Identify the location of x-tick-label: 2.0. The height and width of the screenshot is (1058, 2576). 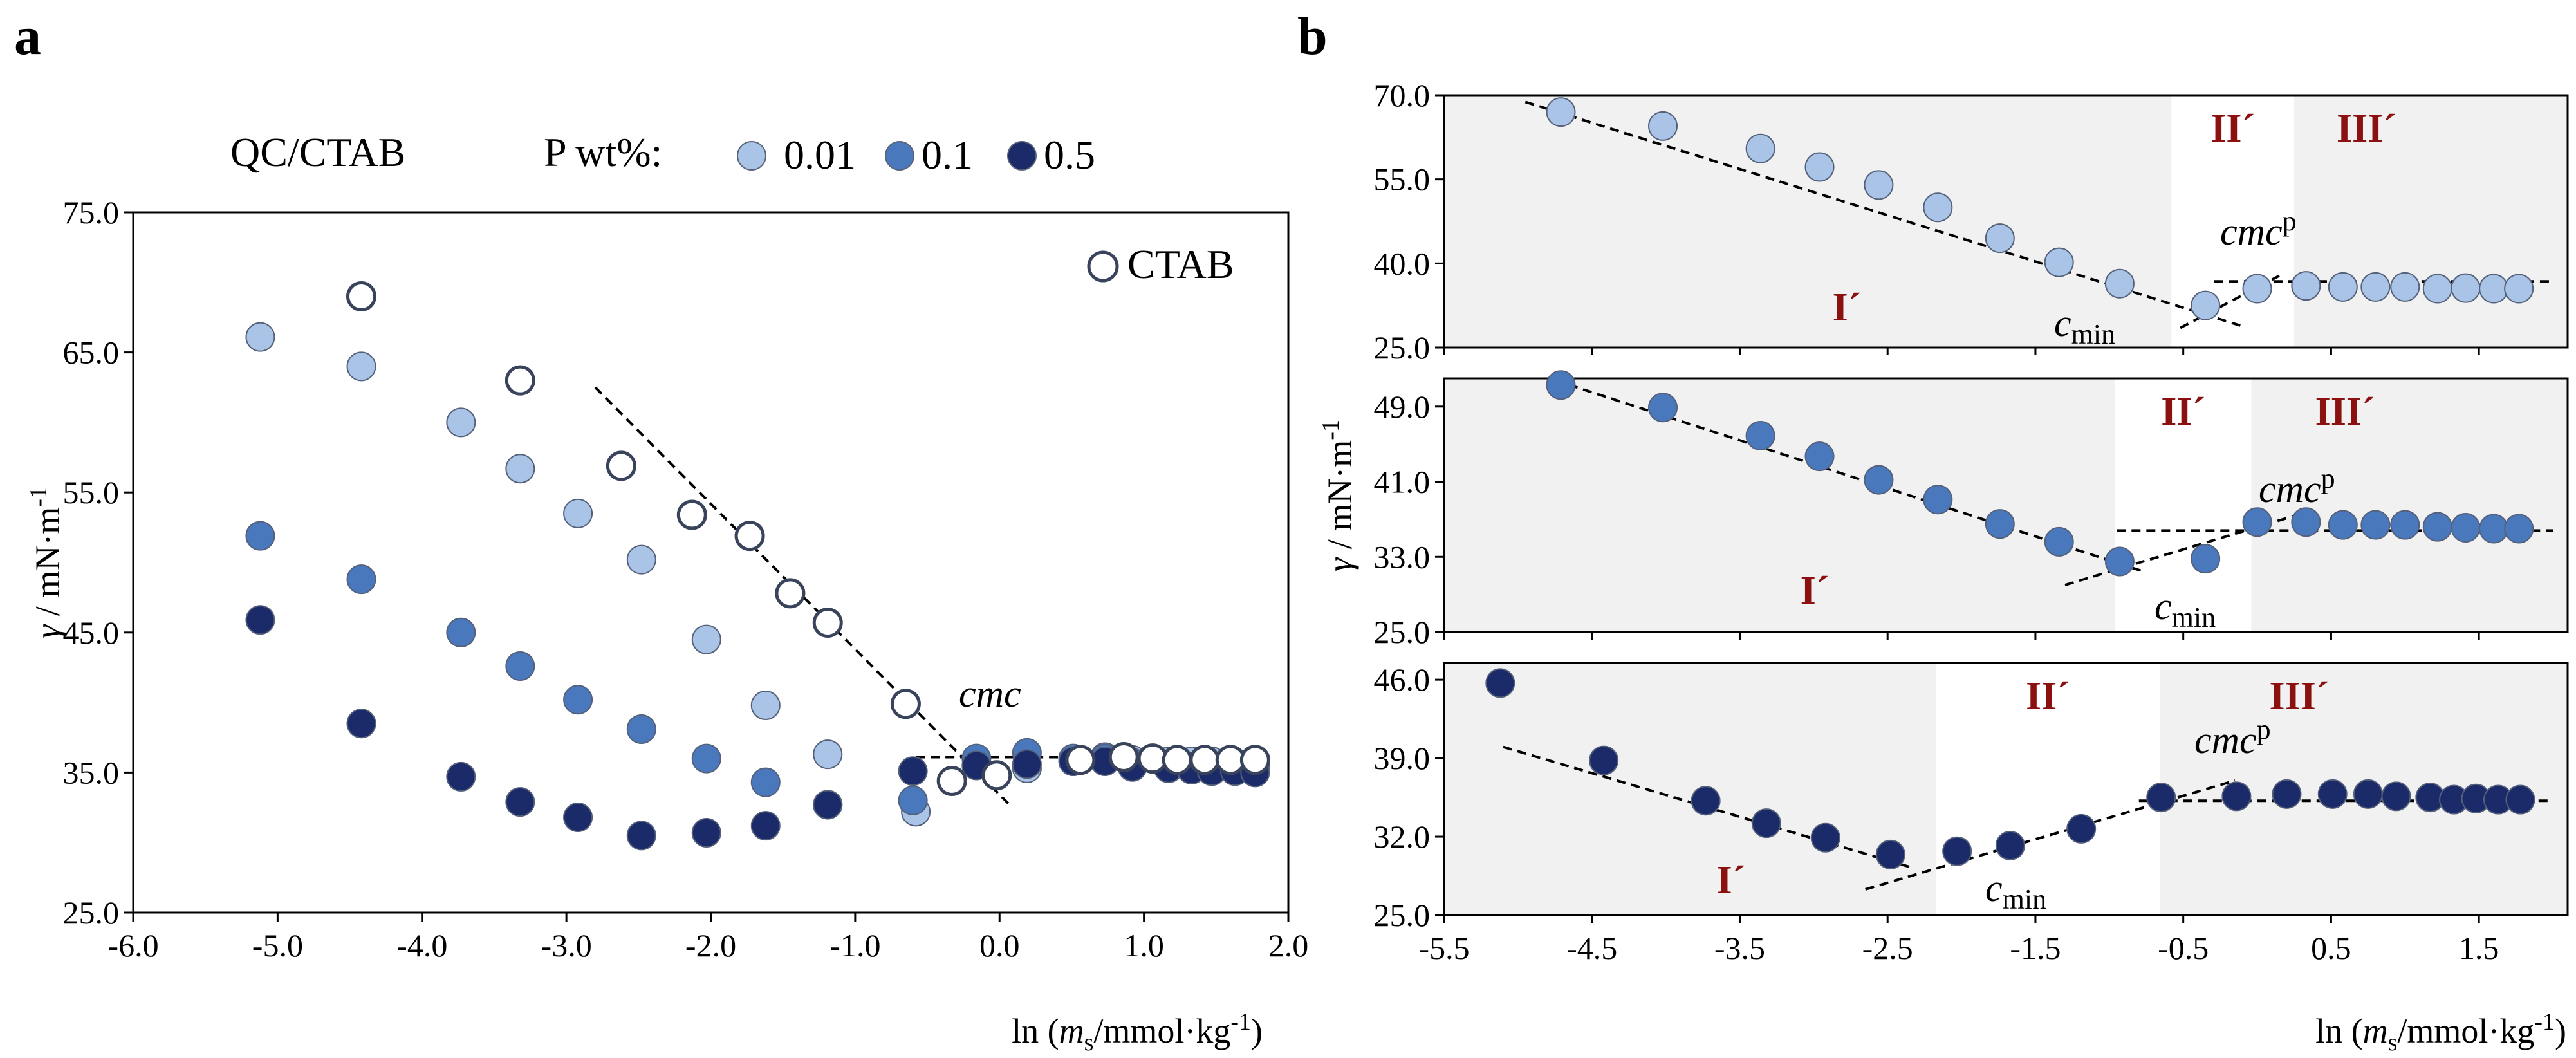
(1288, 945).